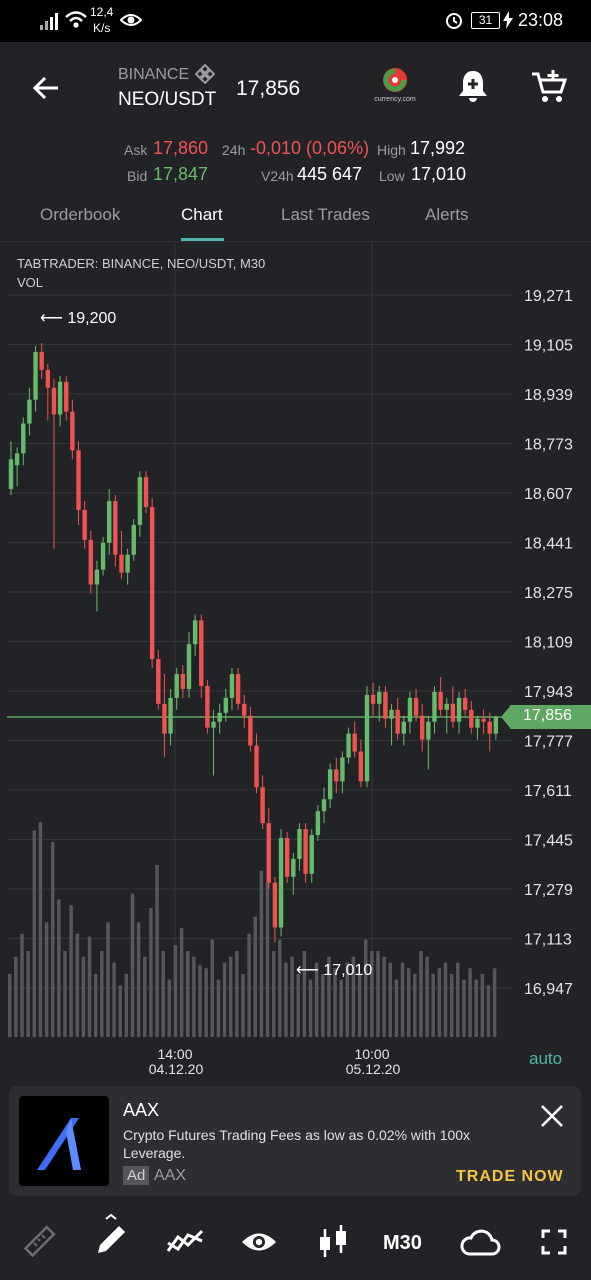 The width and height of the screenshot is (591, 1280). I want to click on candlestick-type-icon, so click(333, 1242).